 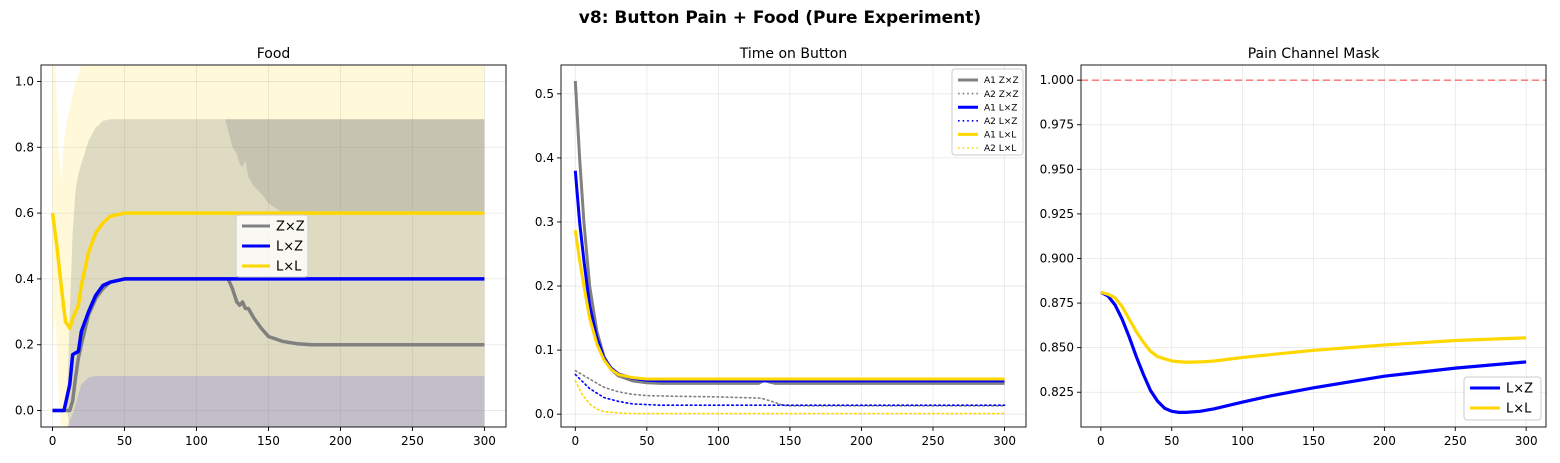 I want to click on legend-box, so click(x=272, y=246).